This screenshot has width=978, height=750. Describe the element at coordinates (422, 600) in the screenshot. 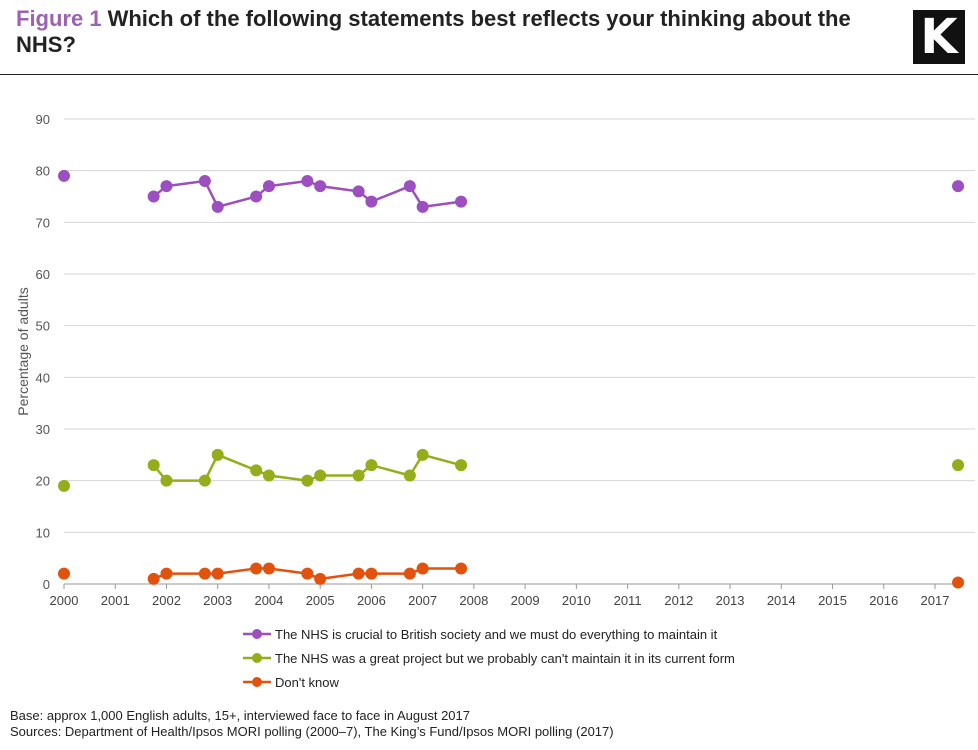

I see `x-tick-label: 2007` at that location.